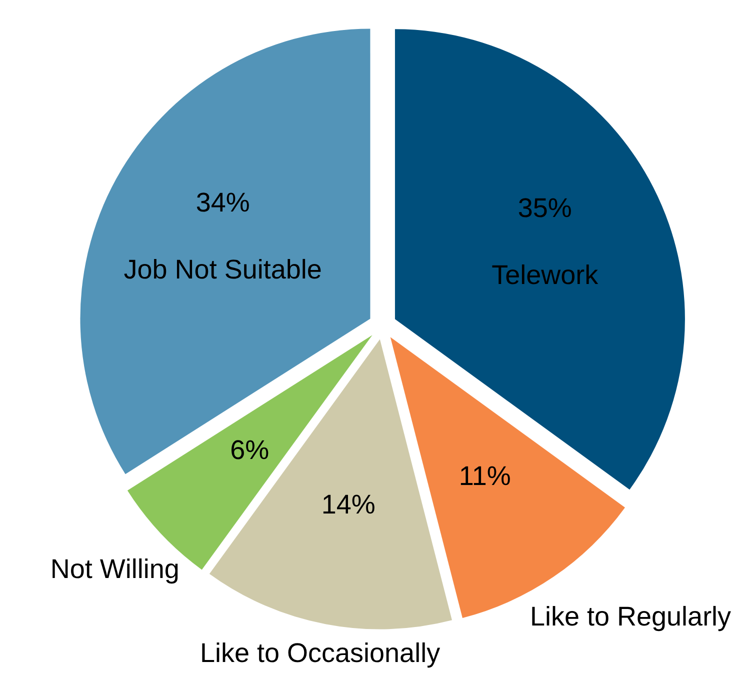  What do you see at coordinates (484, 476) in the screenshot?
I see `data-label: 11%` at bounding box center [484, 476].